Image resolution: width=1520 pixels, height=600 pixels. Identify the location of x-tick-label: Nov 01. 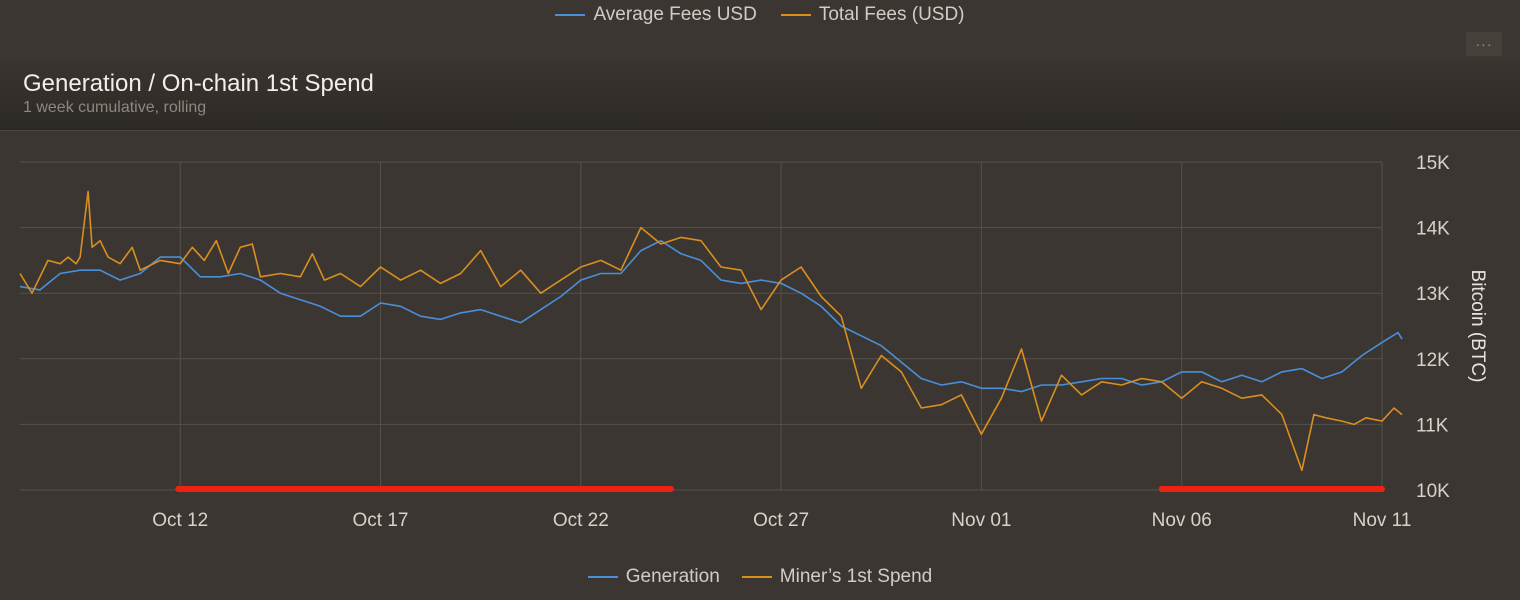
(981, 520).